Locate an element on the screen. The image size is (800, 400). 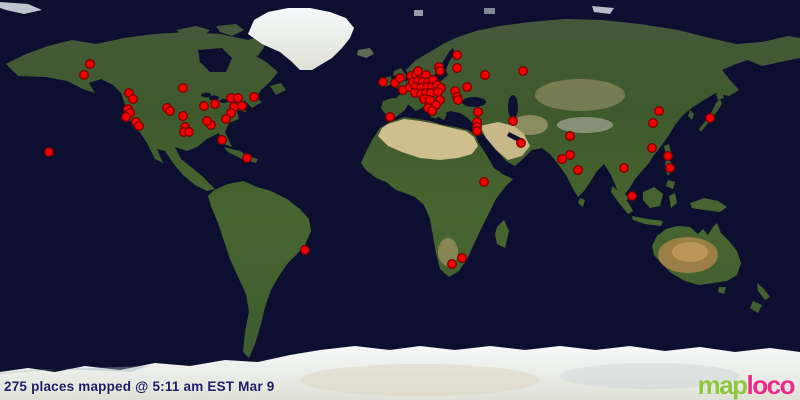
island-cuba is located at coordinates (236, 153).